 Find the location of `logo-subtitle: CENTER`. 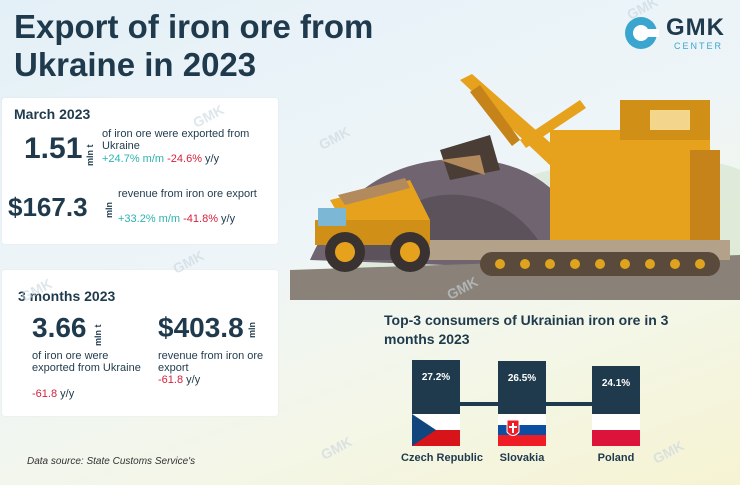

logo-subtitle: CENTER is located at coordinates (699, 46).